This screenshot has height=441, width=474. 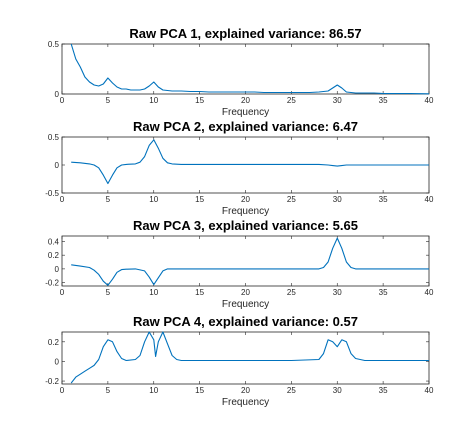 What do you see at coordinates (249, 357) in the screenshot?
I see `panel-4-series-line` at bounding box center [249, 357].